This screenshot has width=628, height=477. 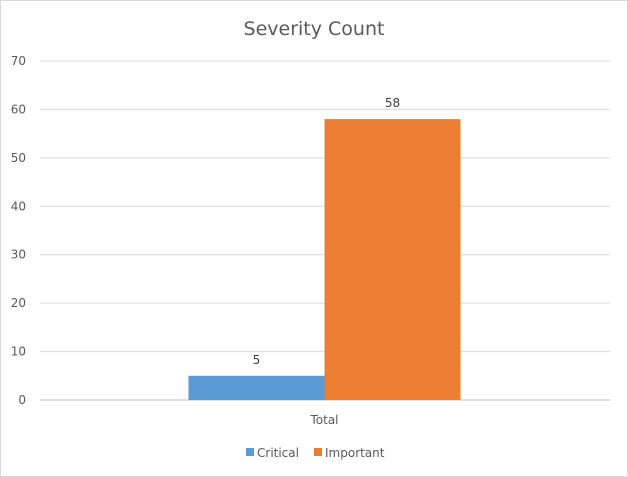 I want to click on y-tick-label: 0, so click(x=22, y=400).